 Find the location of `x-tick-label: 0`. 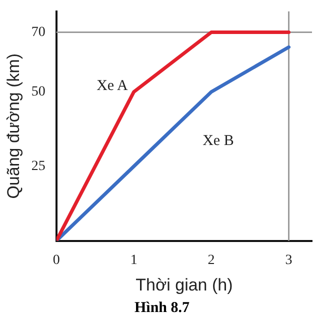

x-tick-label: 0 is located at coordinates (56, 260).